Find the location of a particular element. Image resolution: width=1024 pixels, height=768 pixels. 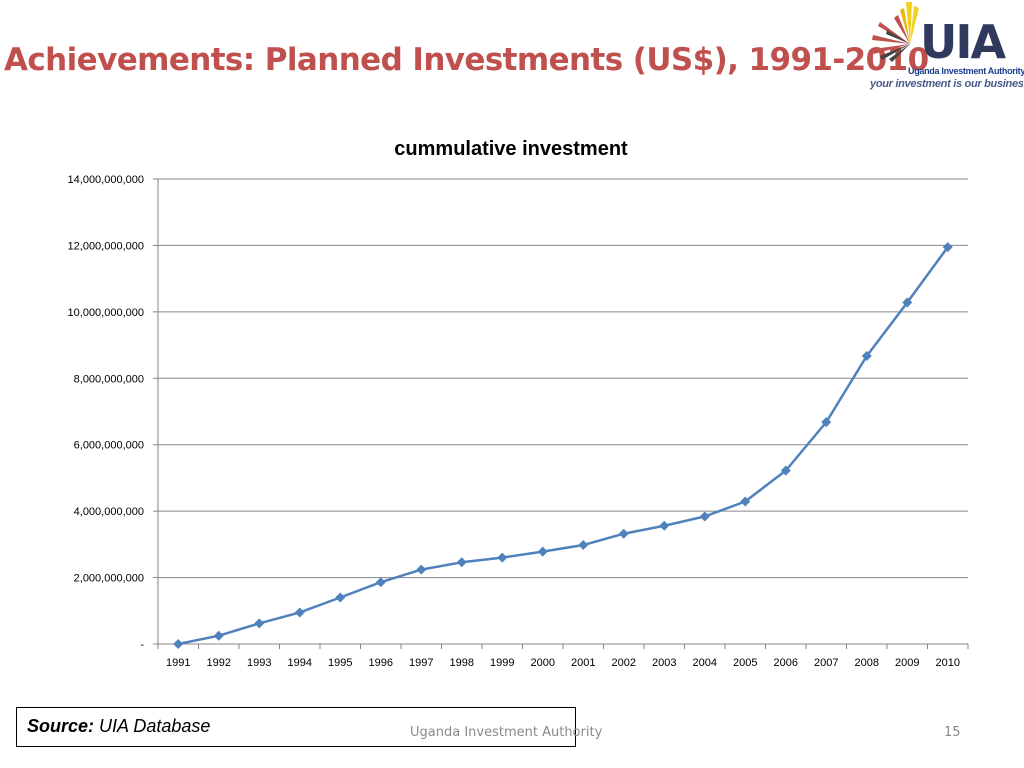

uia-logo: UIA is located at coordinates (945, 48).